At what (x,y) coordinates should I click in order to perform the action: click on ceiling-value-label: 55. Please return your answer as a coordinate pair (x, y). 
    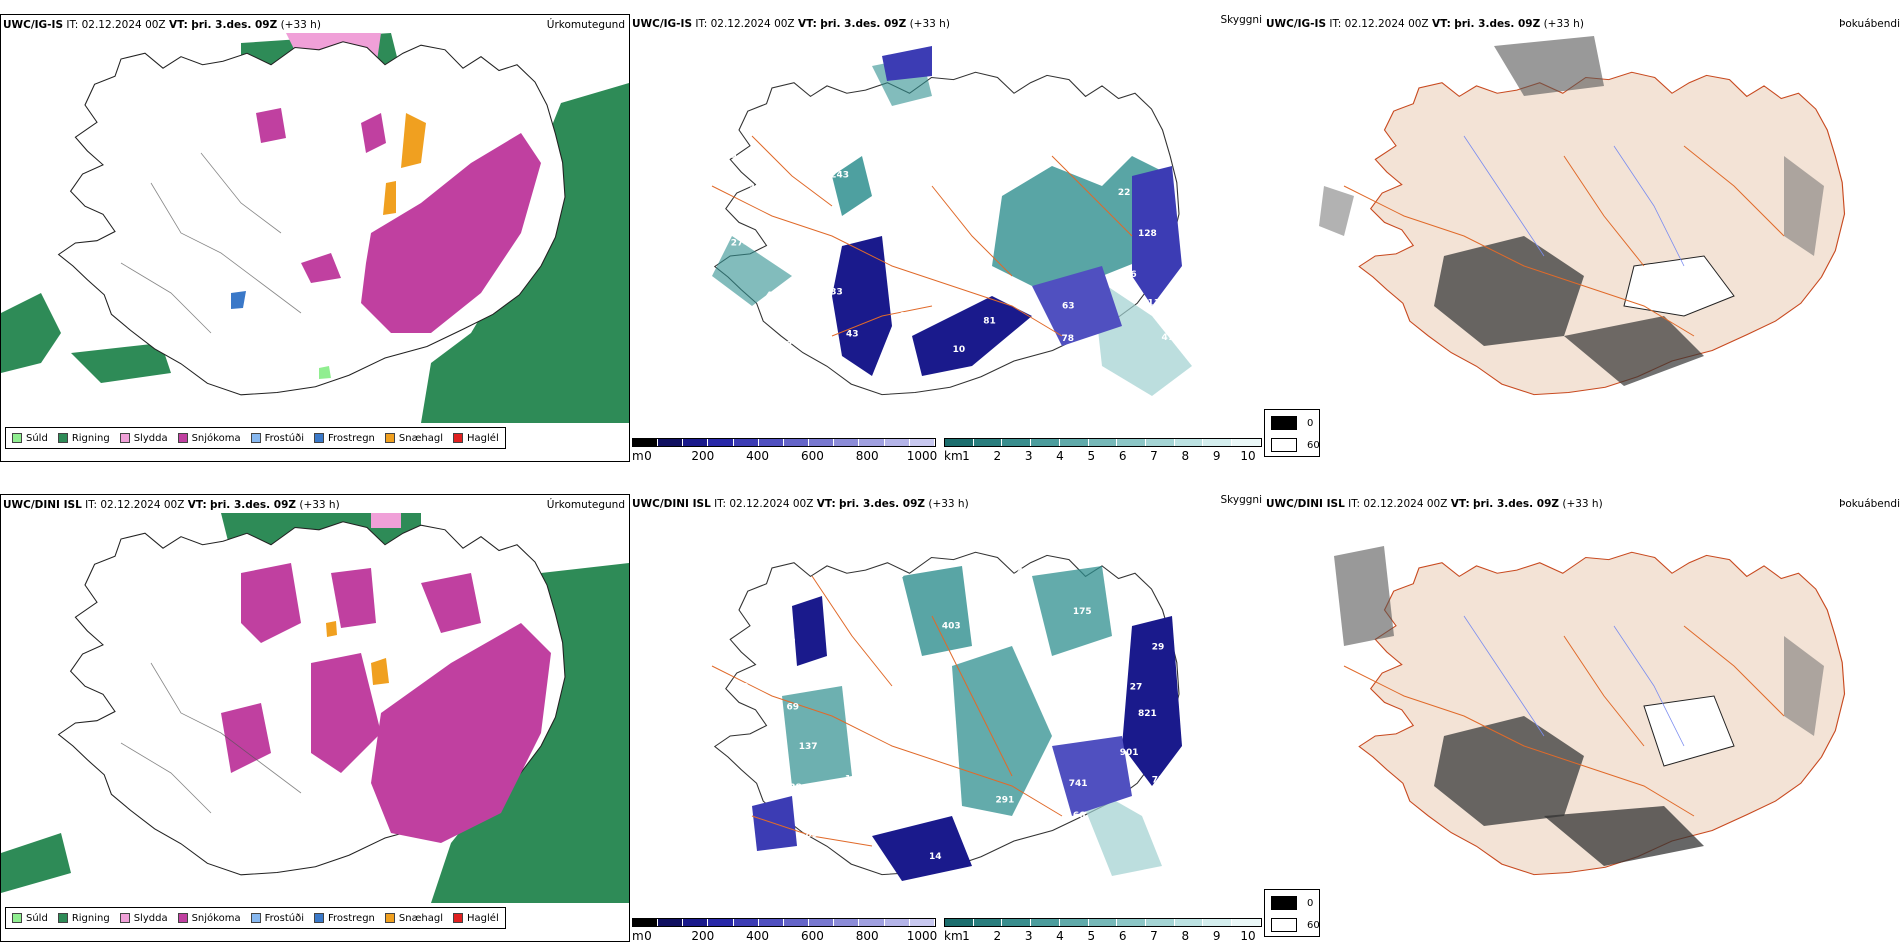
    Looking at the image, I should click on (789, 640).